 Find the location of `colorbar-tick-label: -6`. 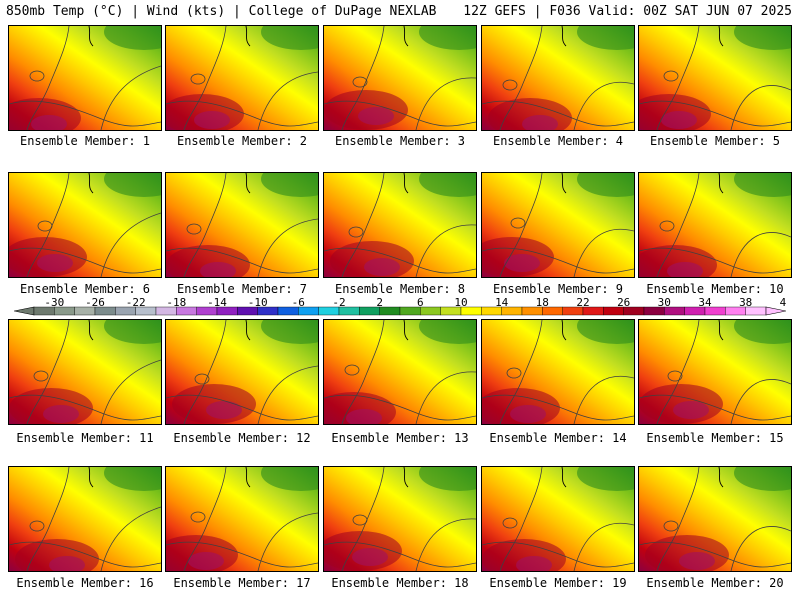

colorbar-tick-label: -6 is located at coordinates (298, 303).